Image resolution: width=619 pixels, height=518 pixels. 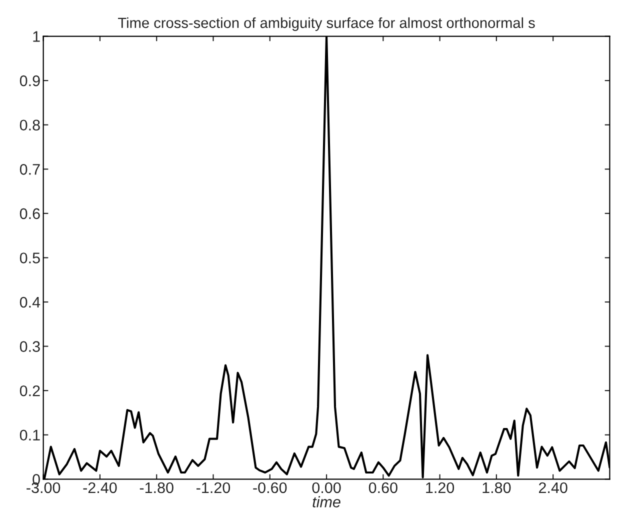 I want to click on x-tick-label: 1.80, so click(x=496, y=488).